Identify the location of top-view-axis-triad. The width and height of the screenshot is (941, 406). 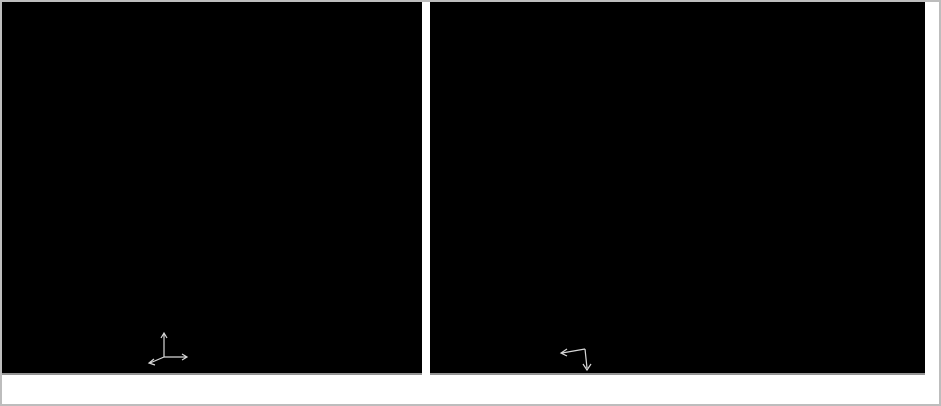
(575, 360).